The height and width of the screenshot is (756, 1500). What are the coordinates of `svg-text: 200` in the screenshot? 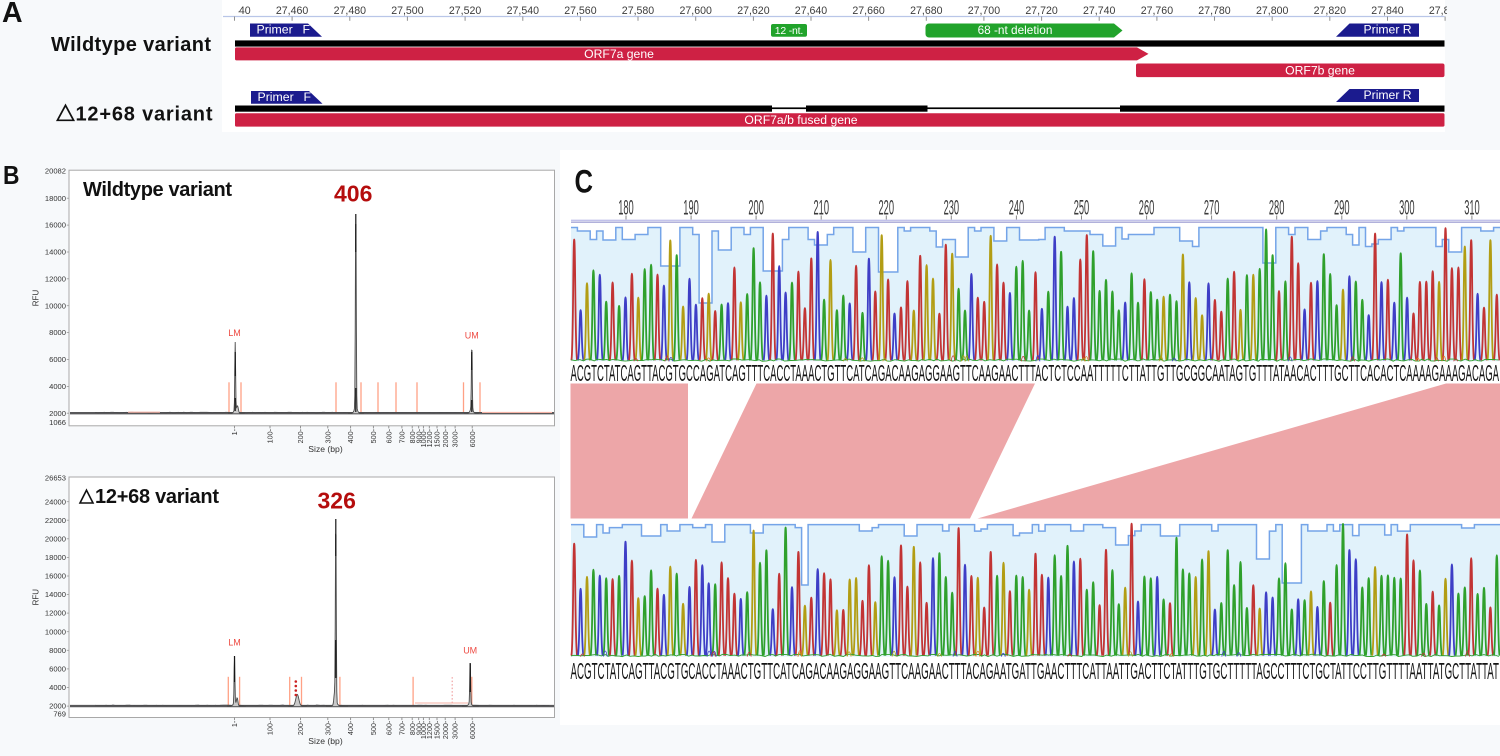 It's located at (756, 208).